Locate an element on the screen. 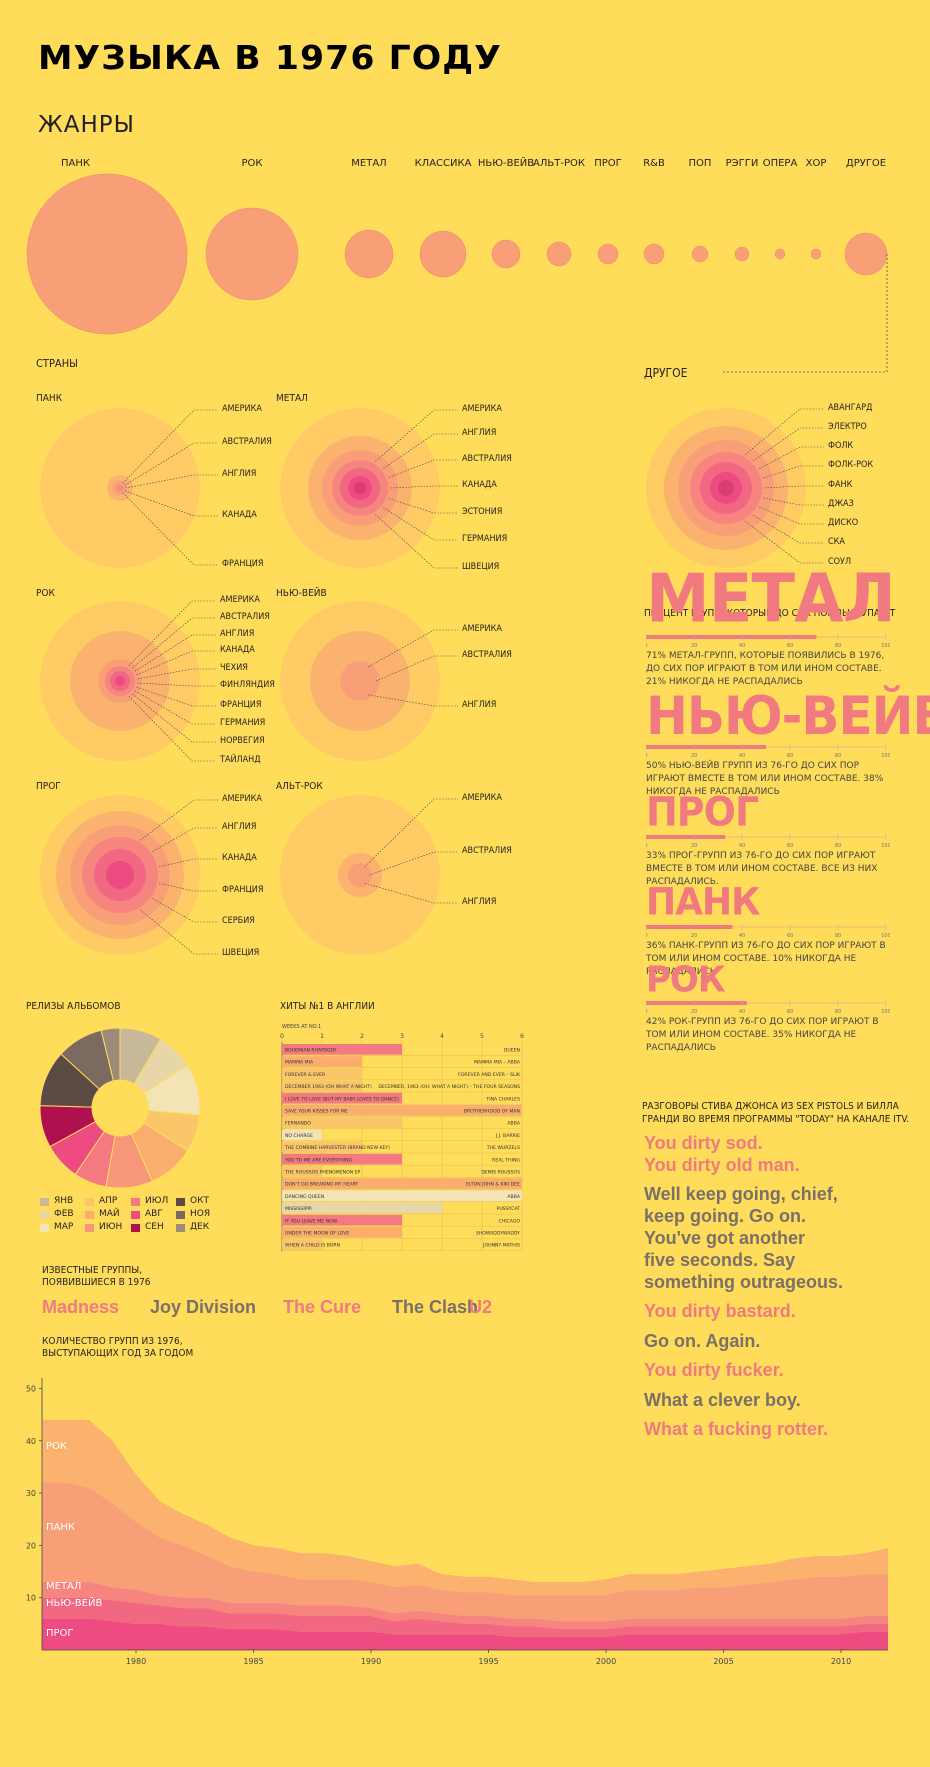  hits-song: MISSISSIPPI is located at coordinates (298, 1209).